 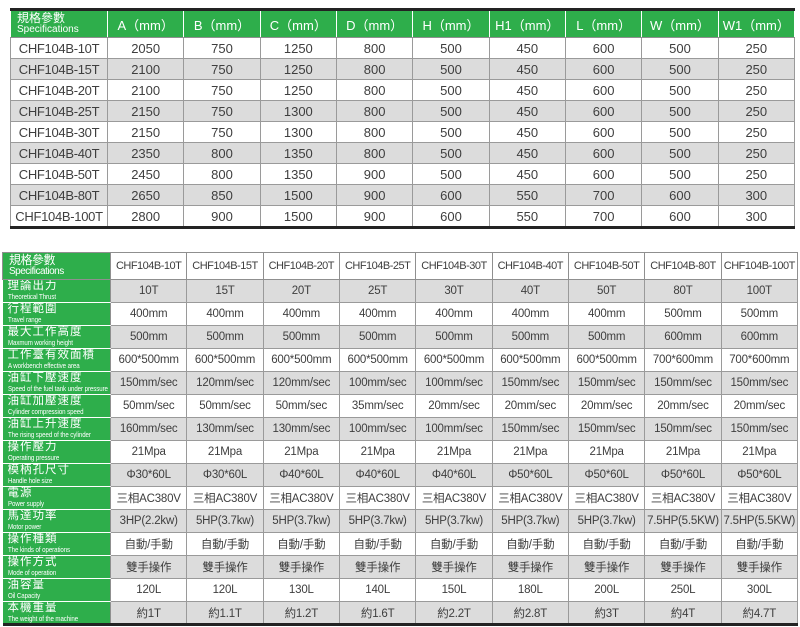 What do you see at coordinates (56, 498) in the screenshot?
I see `spec-row-label: 電源 Power supply` at bounding box center [56, 498].